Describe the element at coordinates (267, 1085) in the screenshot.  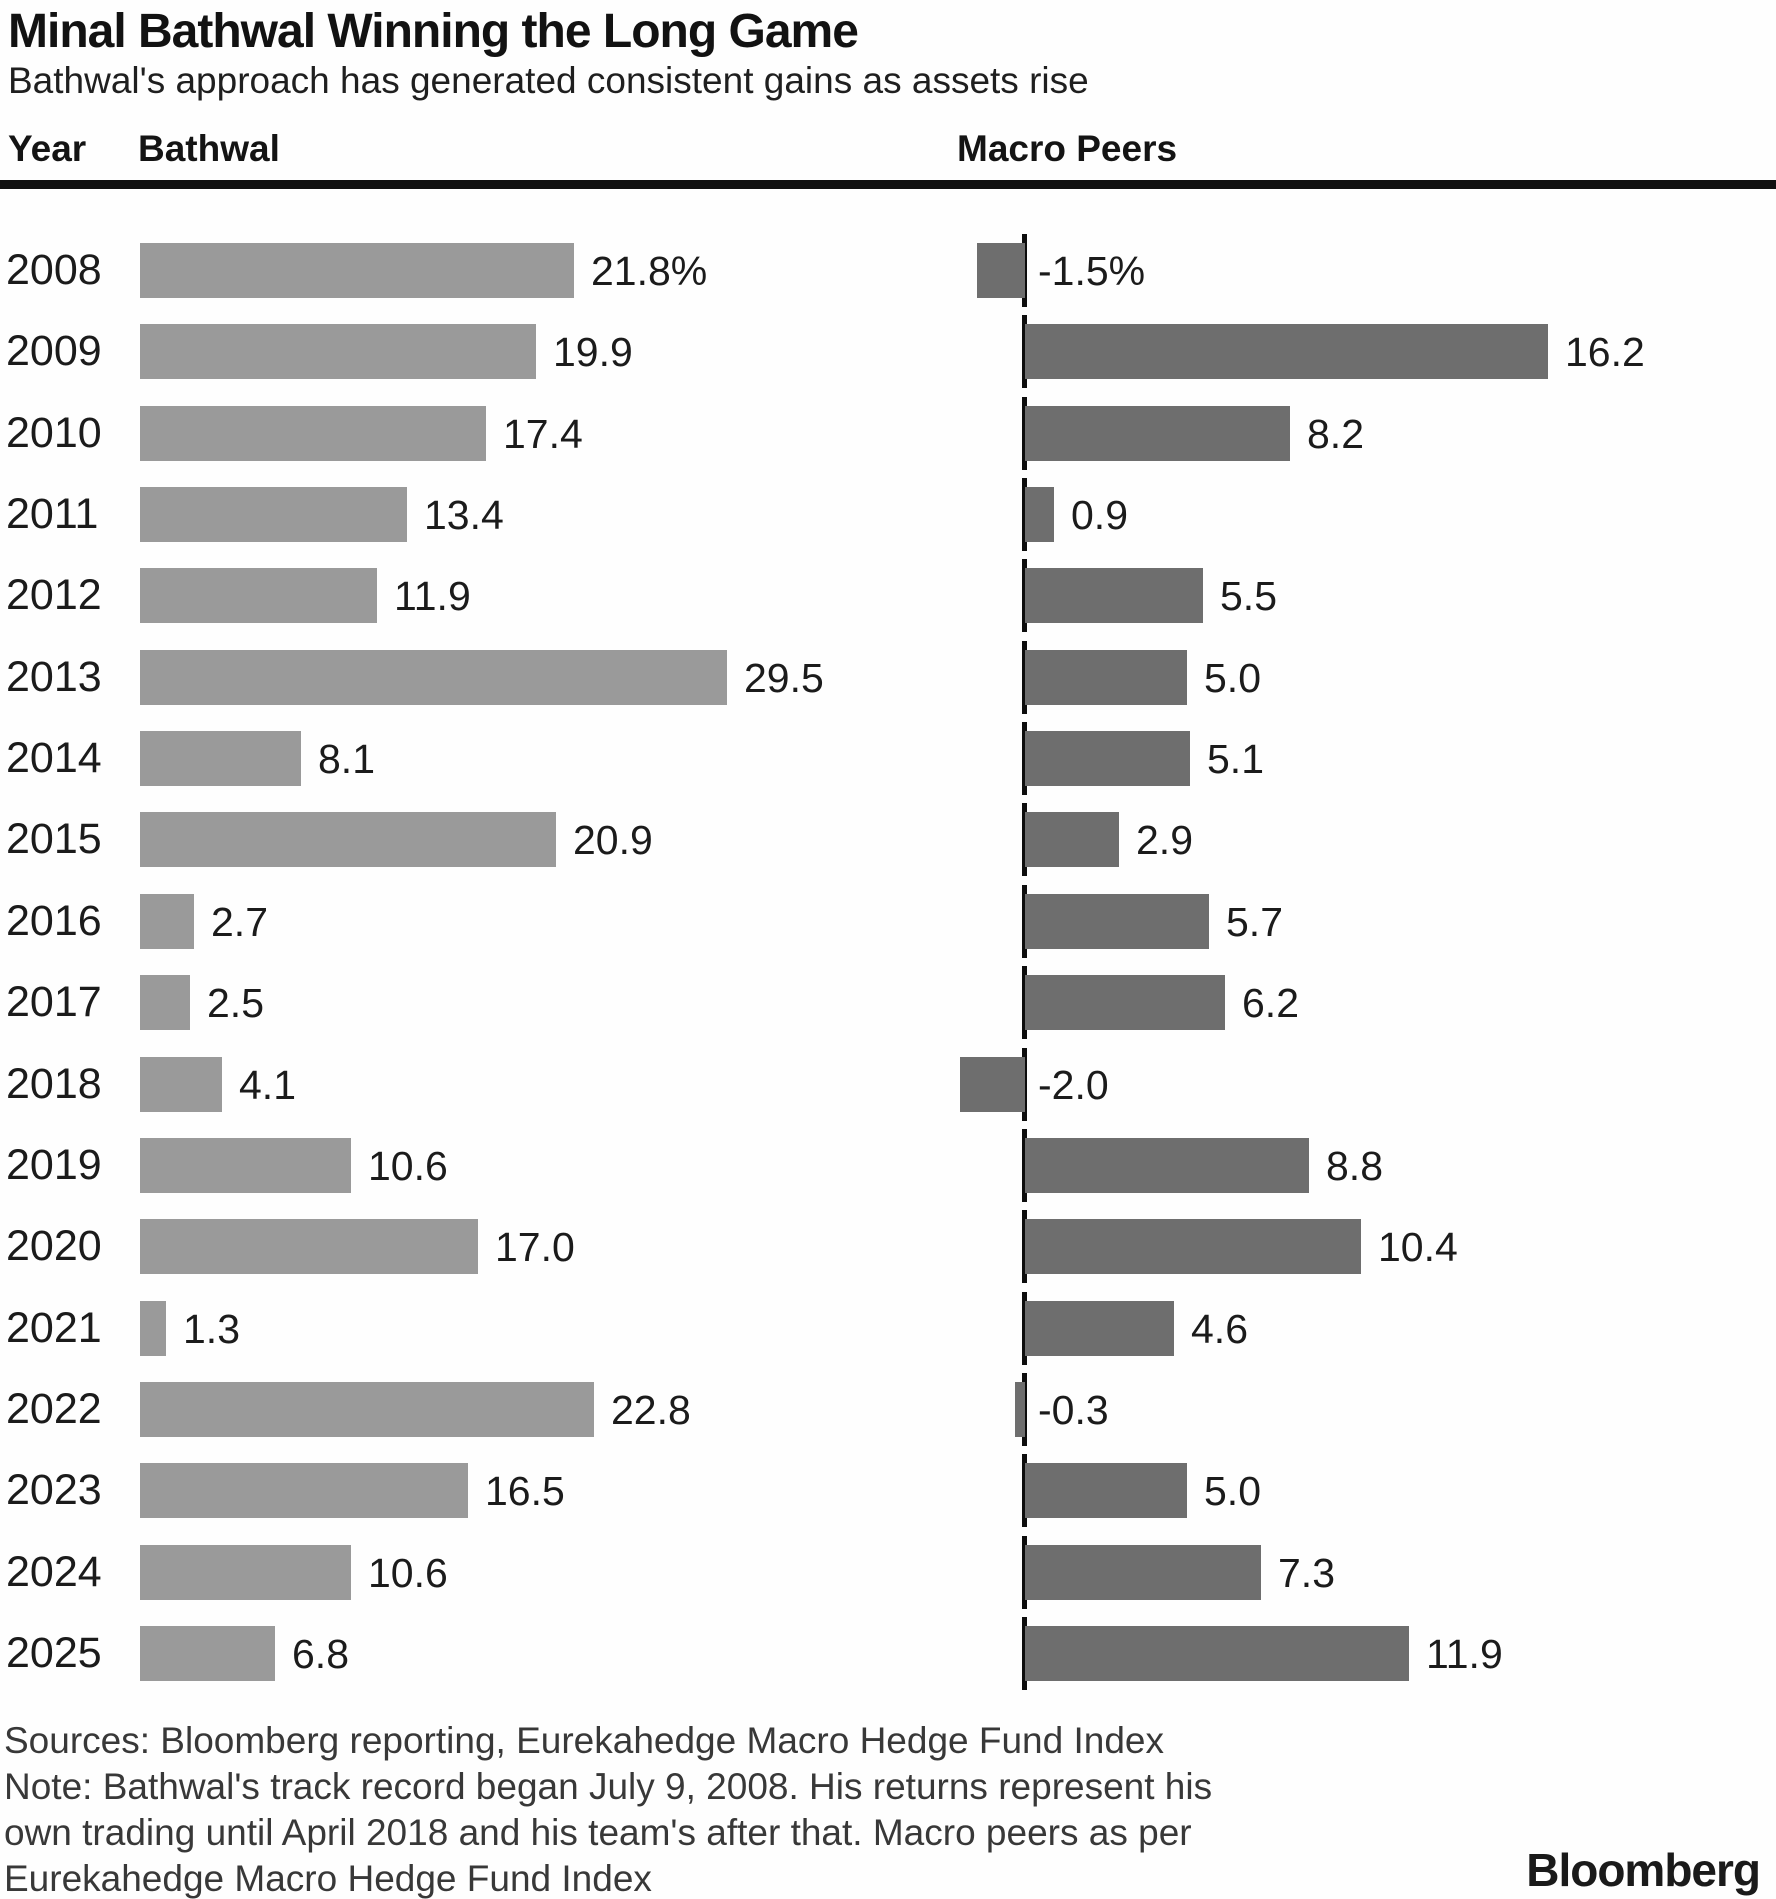
I see `bathwal-value: 4.1` at that location.